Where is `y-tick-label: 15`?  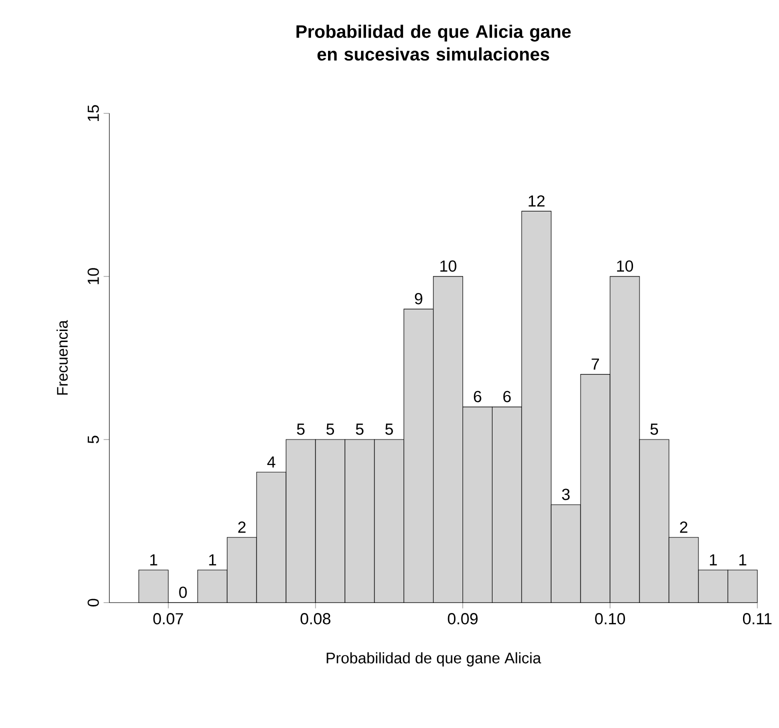
y-tick-label: 15 is located at coordinates (93, 113).